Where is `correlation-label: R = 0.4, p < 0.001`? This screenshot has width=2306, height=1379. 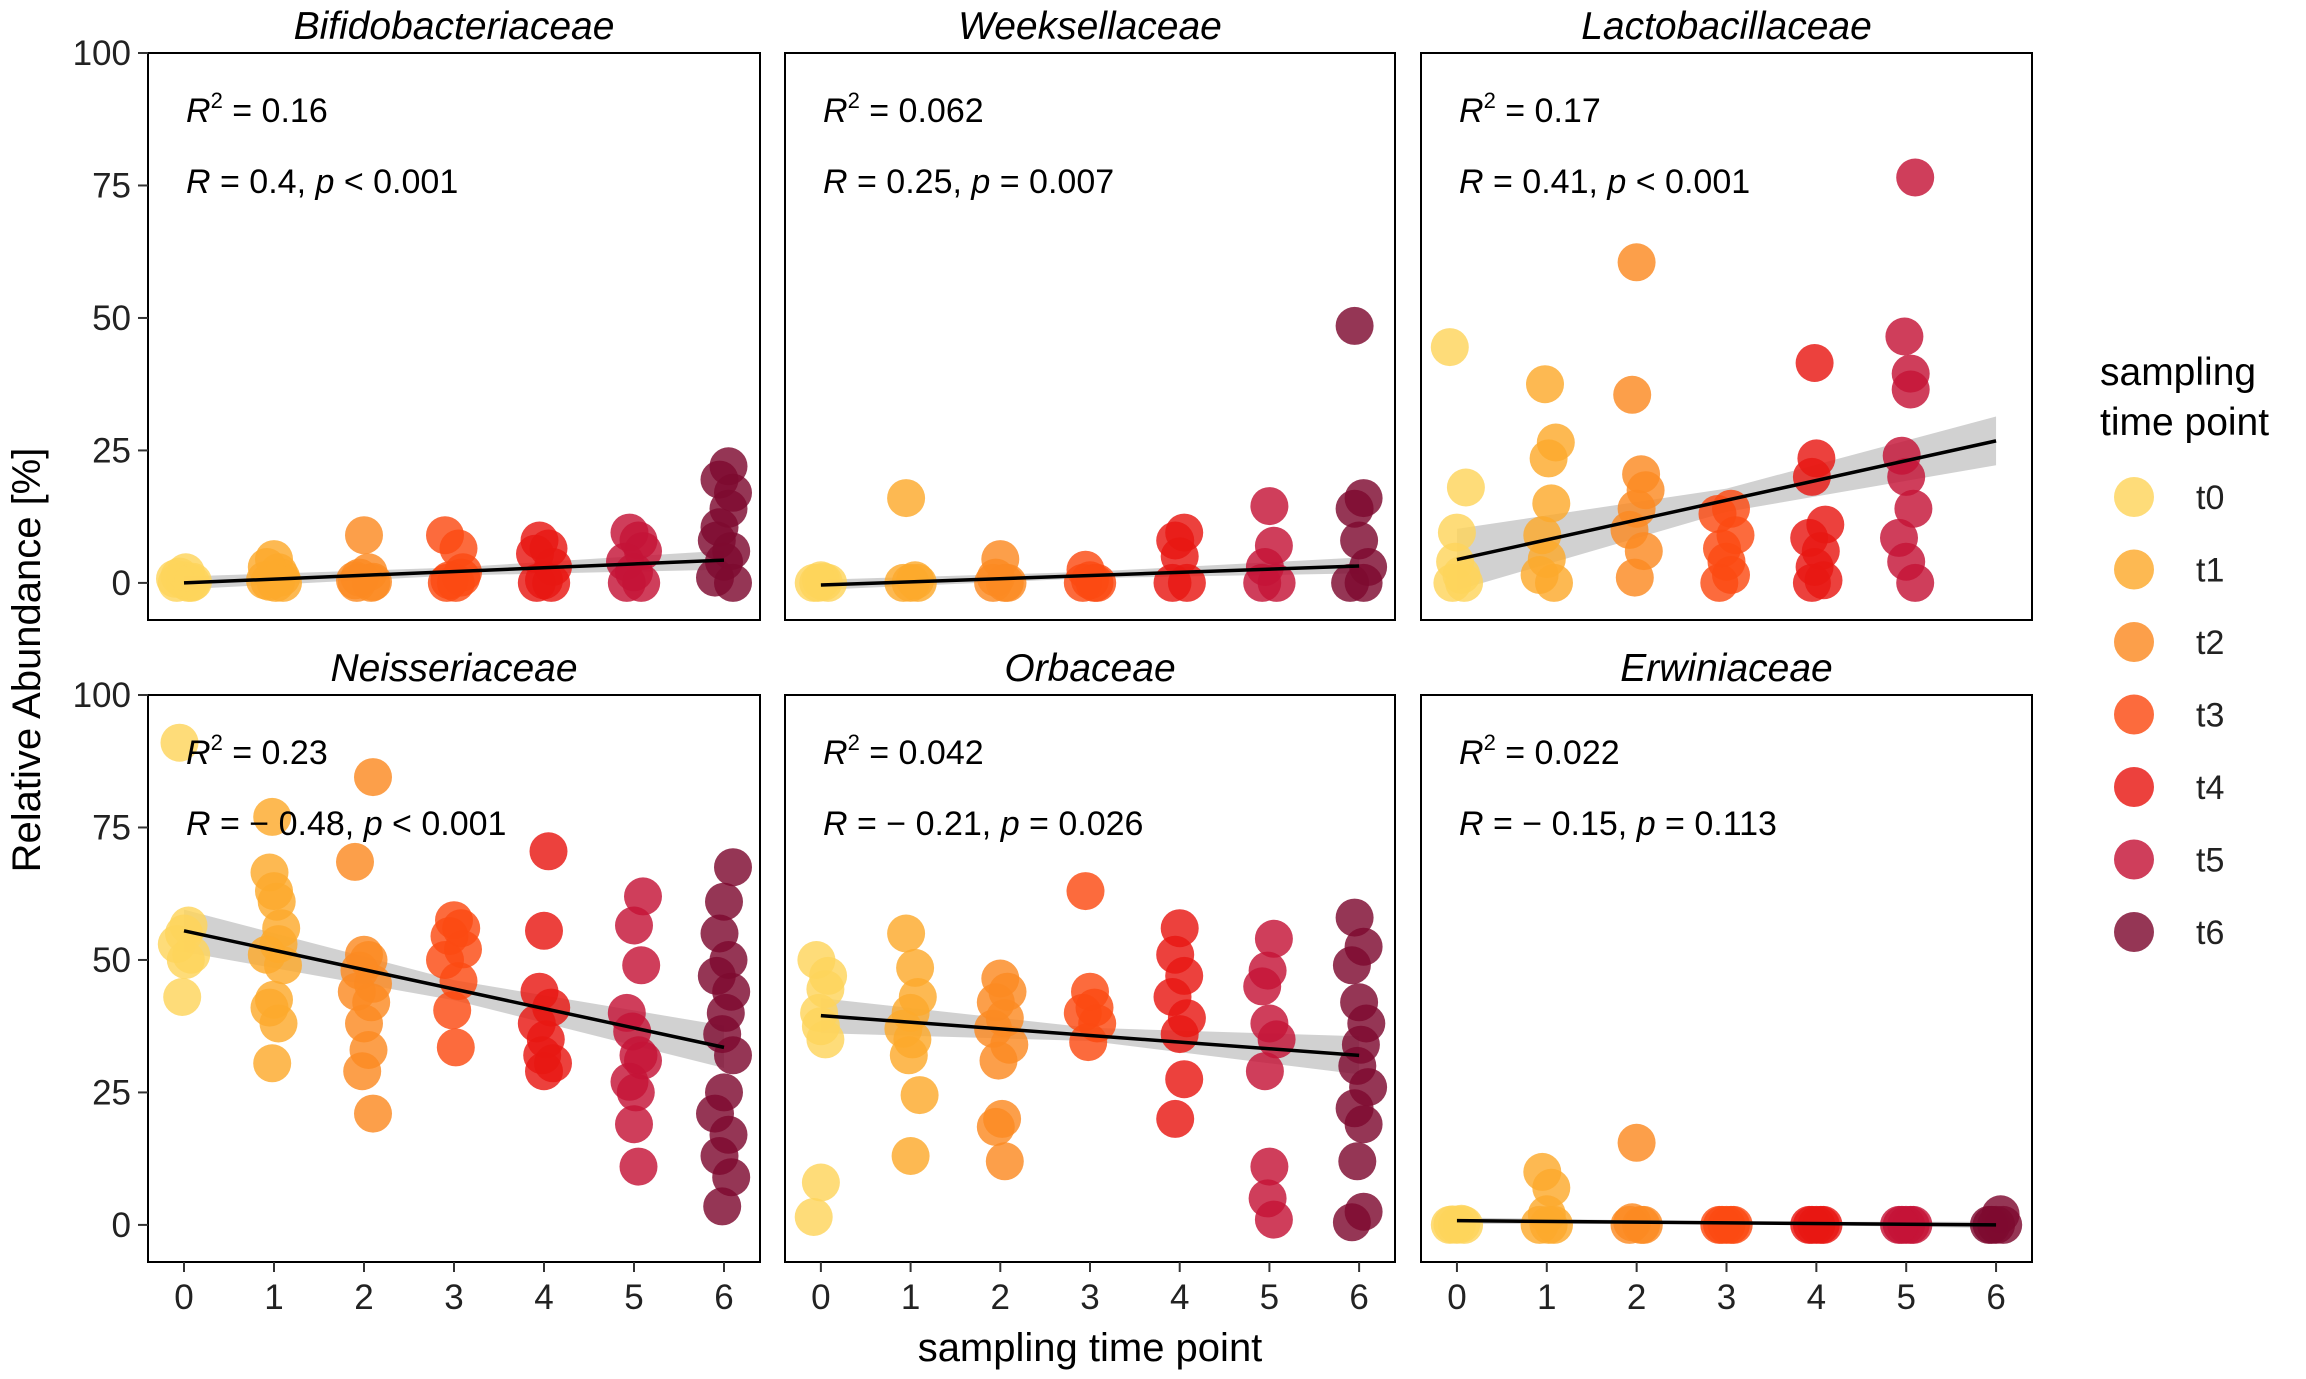
correlation-label: R = 0.4, p < 0.001 is located at coordinates (322, 182).